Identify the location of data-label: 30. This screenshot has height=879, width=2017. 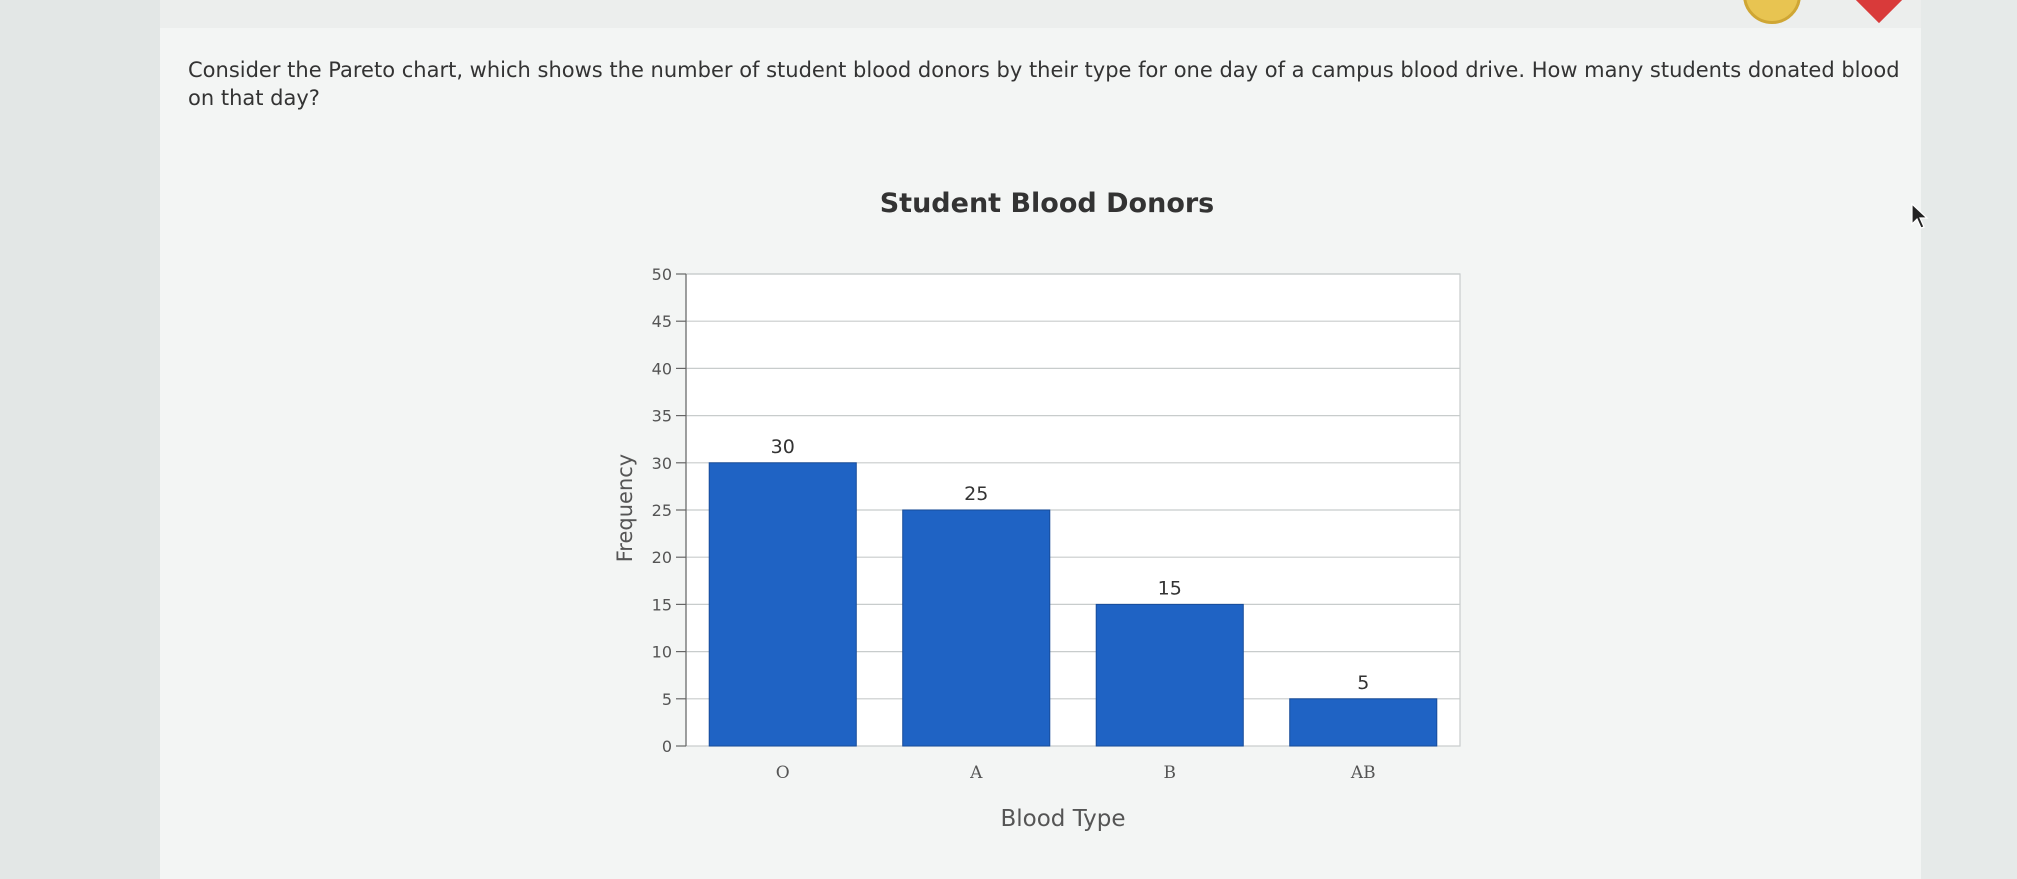
(783, 447).